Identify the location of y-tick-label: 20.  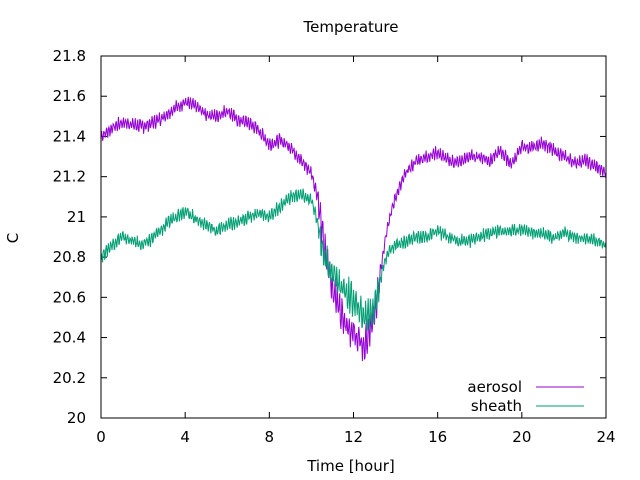
(76, 418).